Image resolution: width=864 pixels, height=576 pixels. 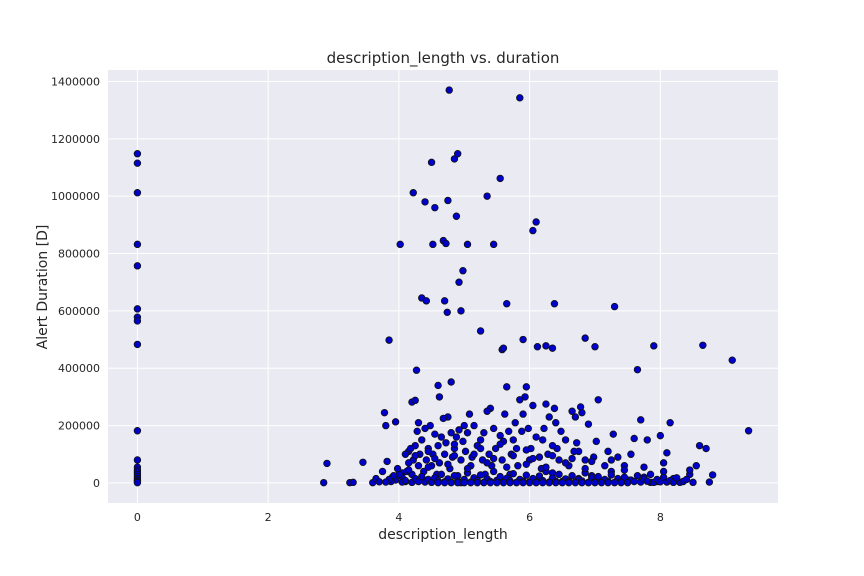 I want to click on y-tick-label: 400000, so click(x=79, y=368).